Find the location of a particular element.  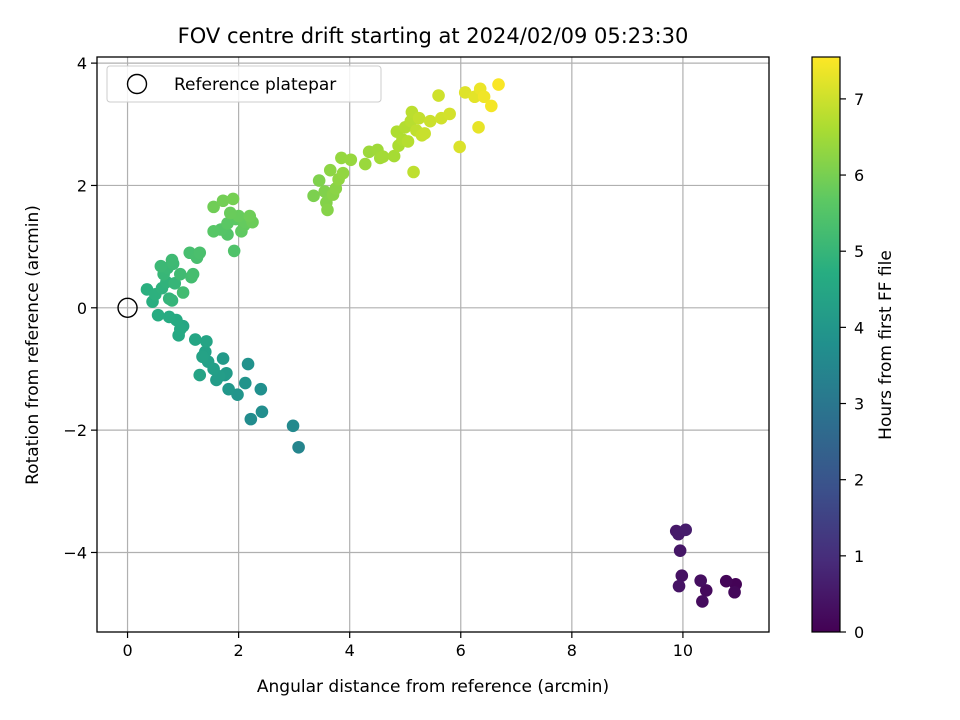

y-axis-label: Rotation from reference (arcmin) is located at coordinates (33, 345).